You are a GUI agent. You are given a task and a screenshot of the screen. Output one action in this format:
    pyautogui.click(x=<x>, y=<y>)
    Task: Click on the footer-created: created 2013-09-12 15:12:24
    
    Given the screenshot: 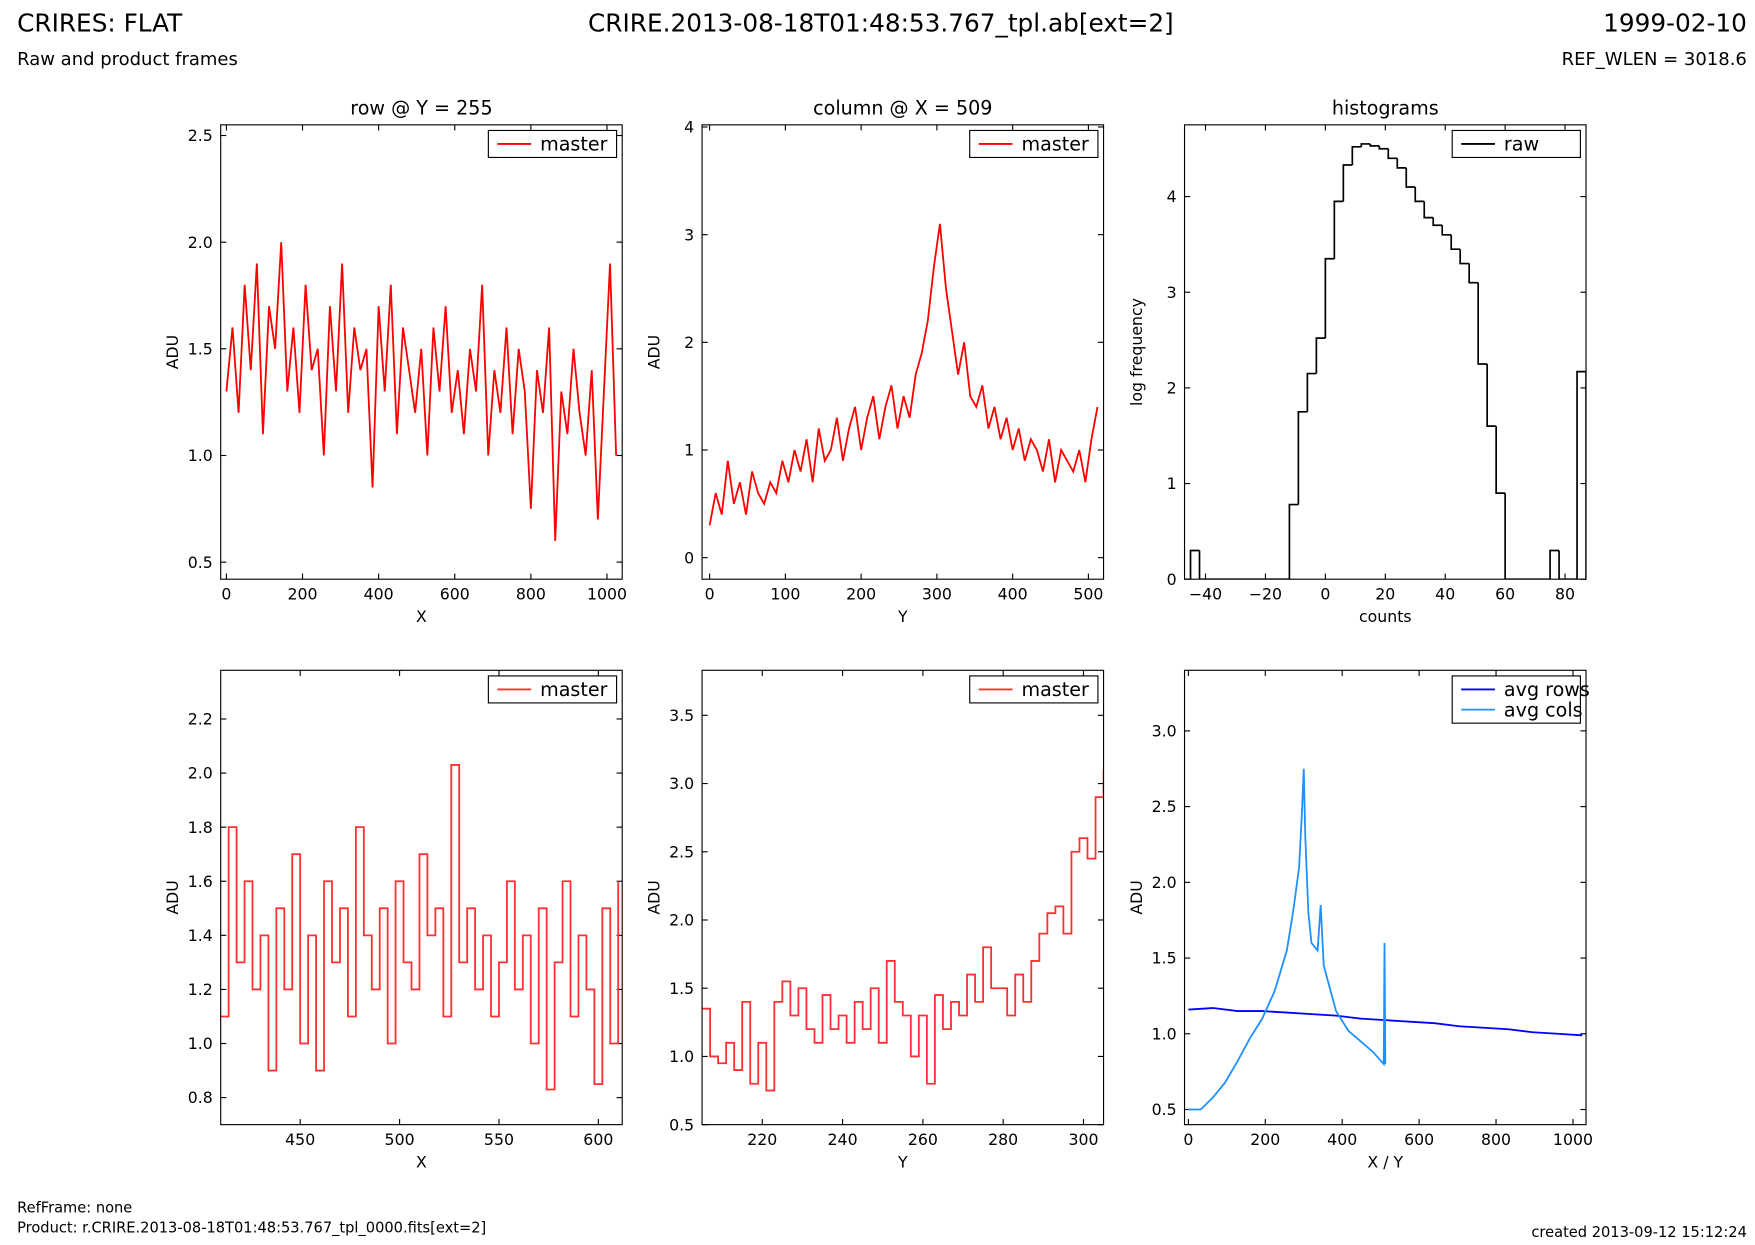 What is the action you would take?
    pyautogui.click(x=1638, y=1232)
    